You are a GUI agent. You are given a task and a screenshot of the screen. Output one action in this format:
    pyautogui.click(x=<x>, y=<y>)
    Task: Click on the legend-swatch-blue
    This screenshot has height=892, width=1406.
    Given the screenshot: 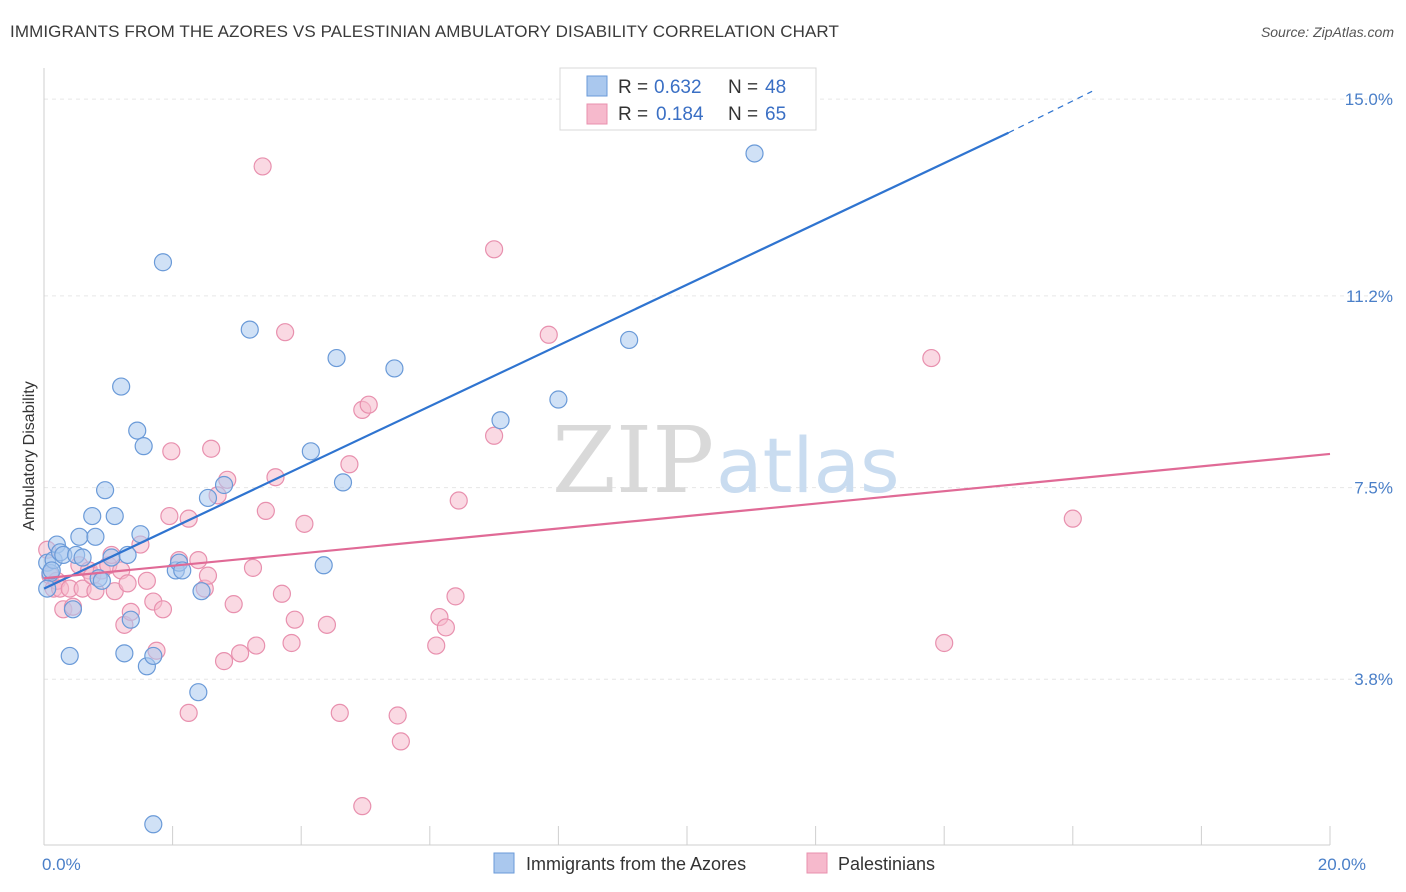 What is the action you would take?
    pyautogui.click(x=597, y=86)
    